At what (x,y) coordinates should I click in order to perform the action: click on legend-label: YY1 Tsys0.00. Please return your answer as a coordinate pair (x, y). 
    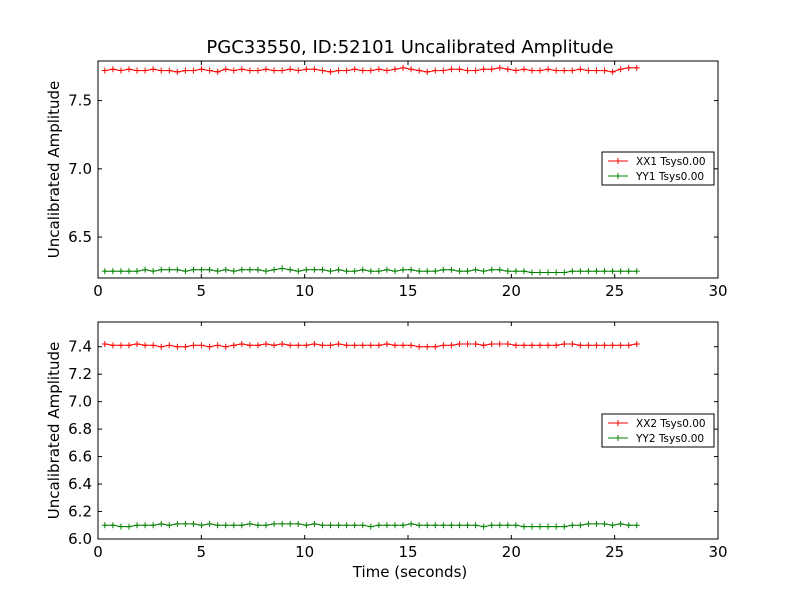
    Looking at the image, I should click on (669, 177).